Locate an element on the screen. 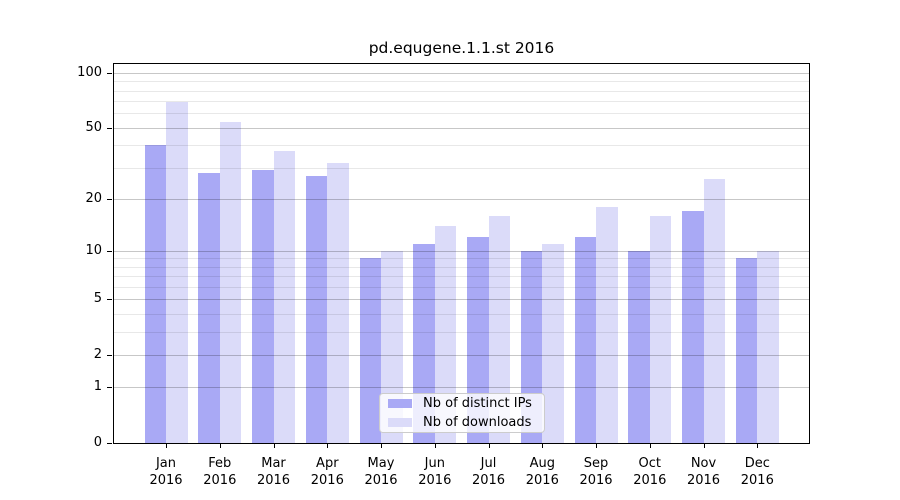 The width and height of the screenshot is (900, 500). bar-downloads-aug is located at coordinates (553, 343).